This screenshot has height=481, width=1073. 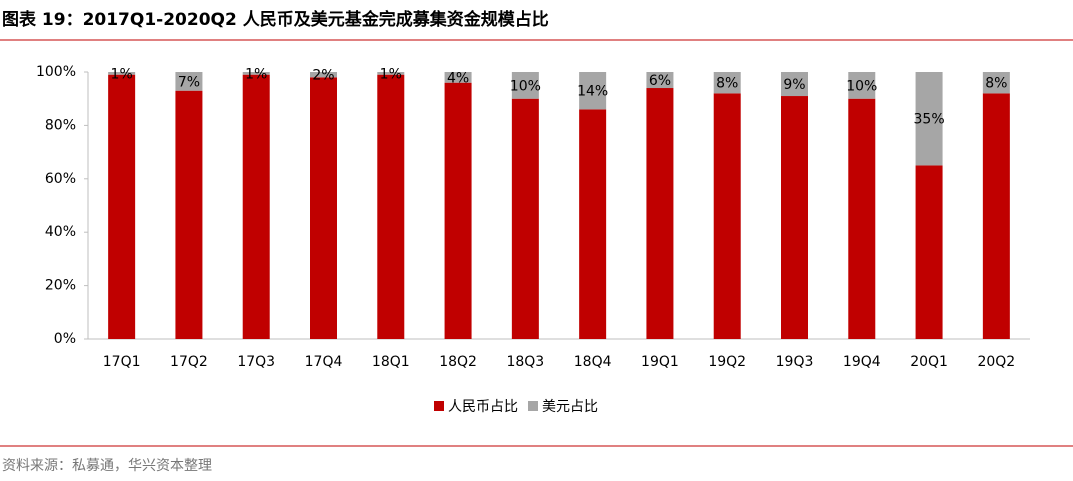 I want to click on x-tick-label: 17Q1, so click(x=122, y=362).